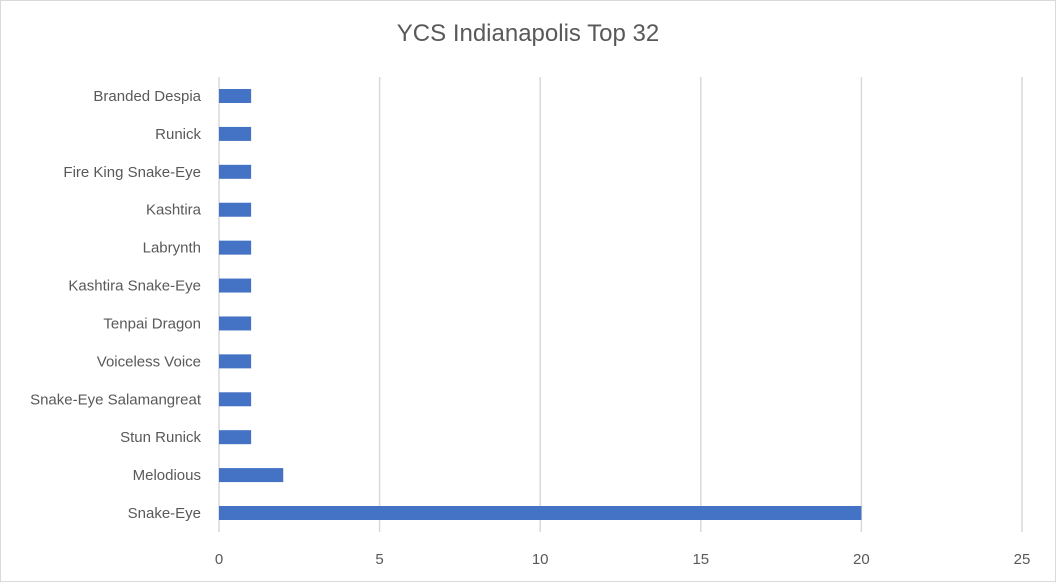 The image size is (1056, 582). What do you see at coordinates (235, 399) in the screenshot?
I see `bar-snake-eye-salamangreat` at bounding box center [235, 399].